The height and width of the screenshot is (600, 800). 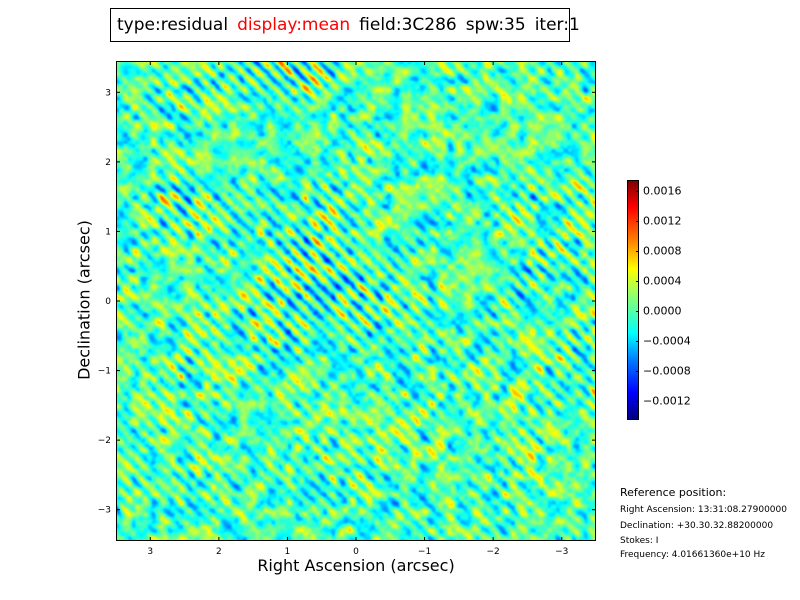 What do you see at coordinates (288, 552) in the screenshot?
I see `x-tick-label: 1` at bounding box center [288, 552].